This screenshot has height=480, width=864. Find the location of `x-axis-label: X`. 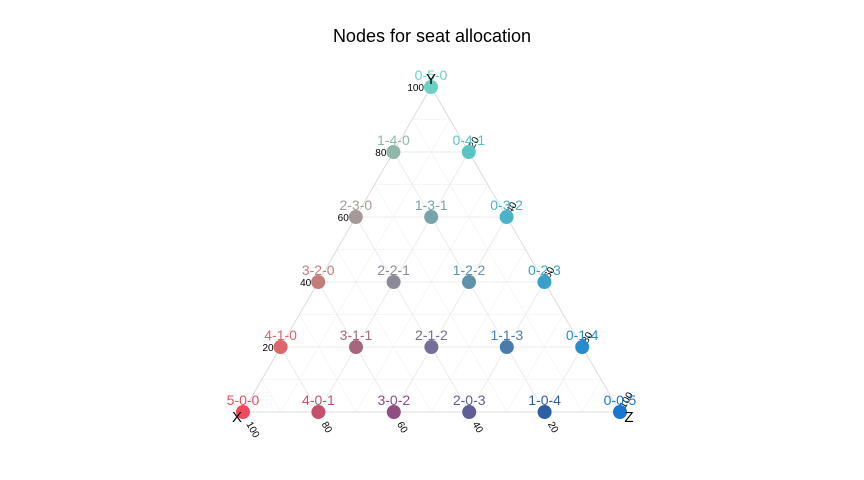

x-axis-label: X is located at coordinates (237, 417).